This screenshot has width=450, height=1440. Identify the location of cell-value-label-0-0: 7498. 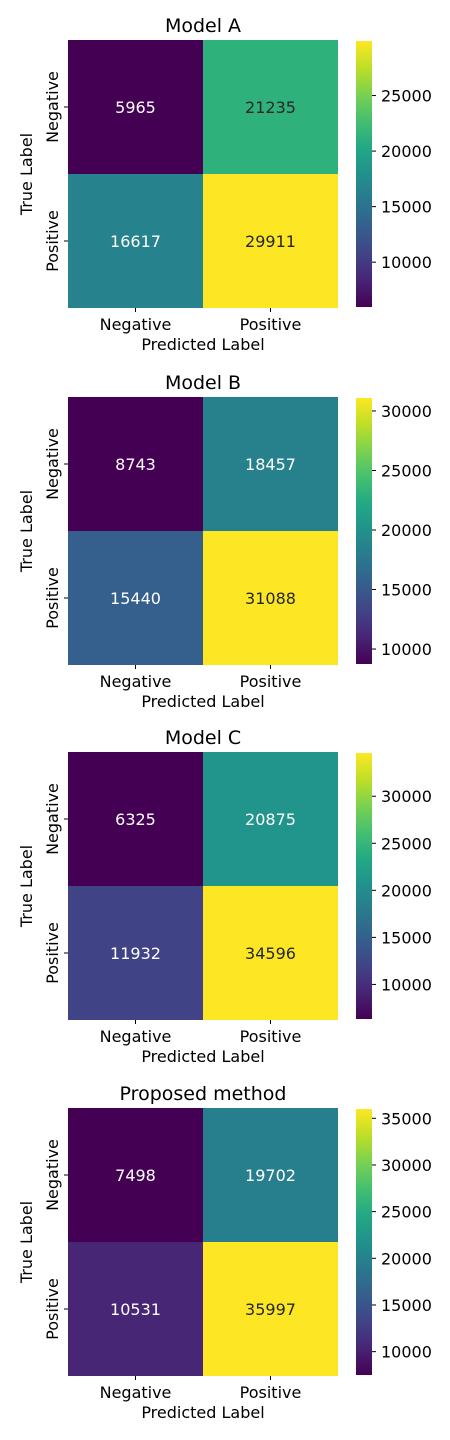
(135, 1175).